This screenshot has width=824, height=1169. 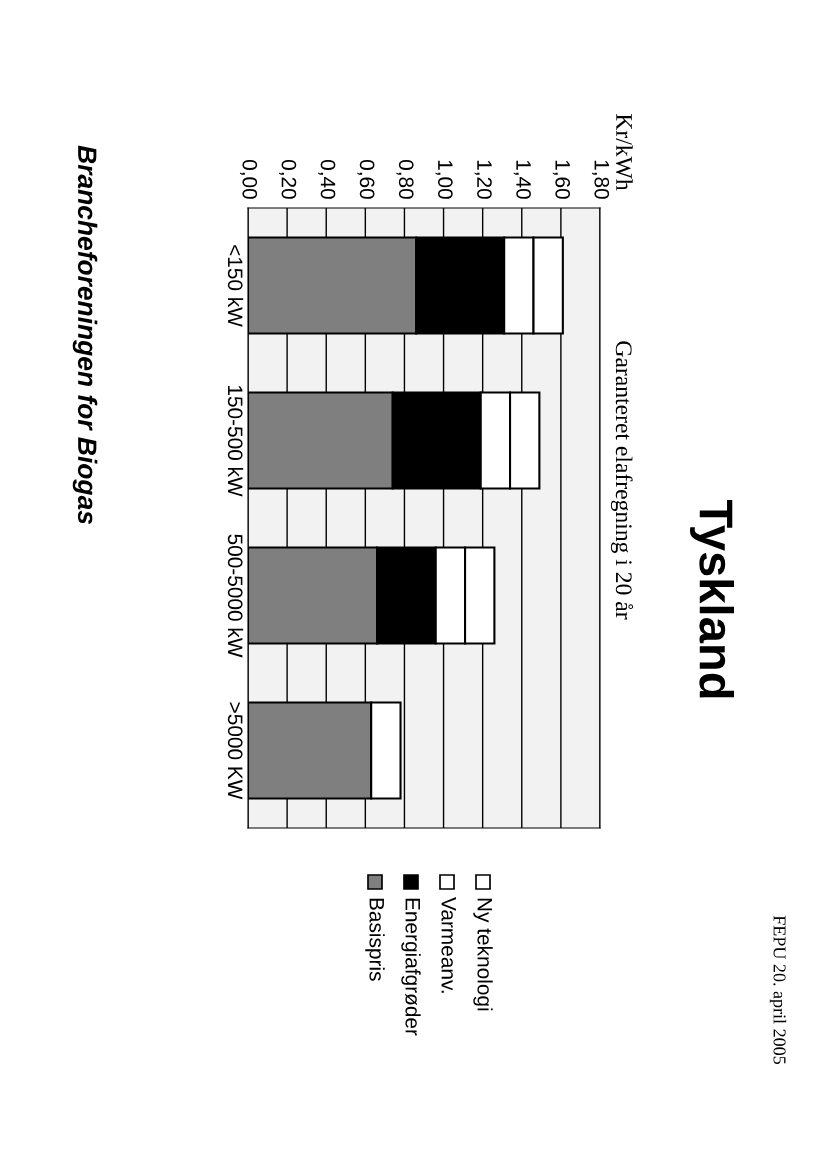 What do you see at coordinates (411, 967) in the screenshot?
I see `legend-label: Energiafgrøder` at bounding box center [411, 967].